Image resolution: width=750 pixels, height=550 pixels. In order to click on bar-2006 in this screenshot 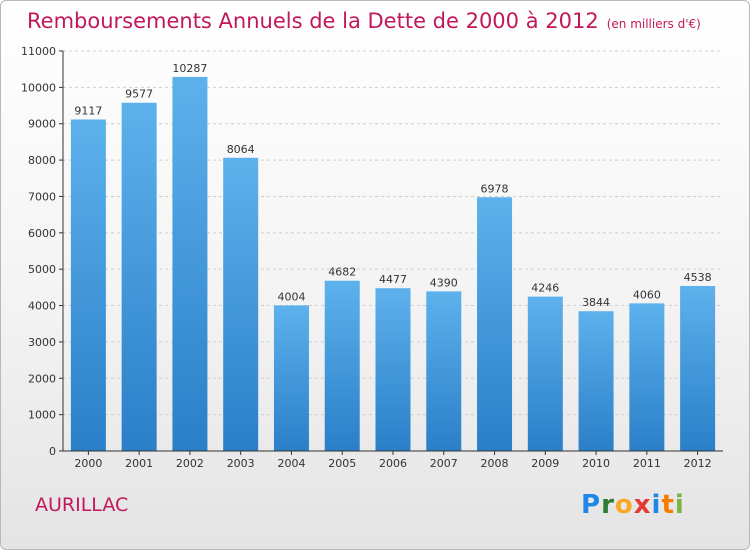, I will do `click(393, 369)`.